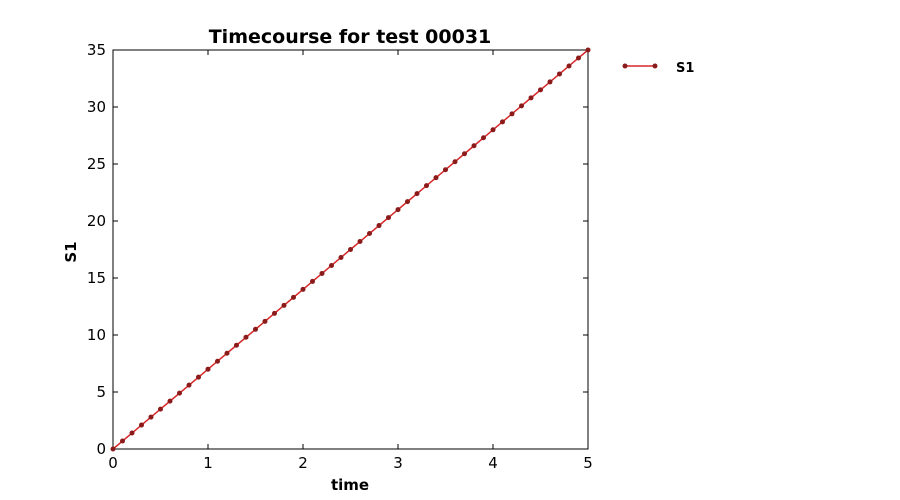 The image size is (900, 500). What do you see at coordinates (303, 463) in the screenshot?
I see `x-tick-label: 2` at bounding box center [303, 463].